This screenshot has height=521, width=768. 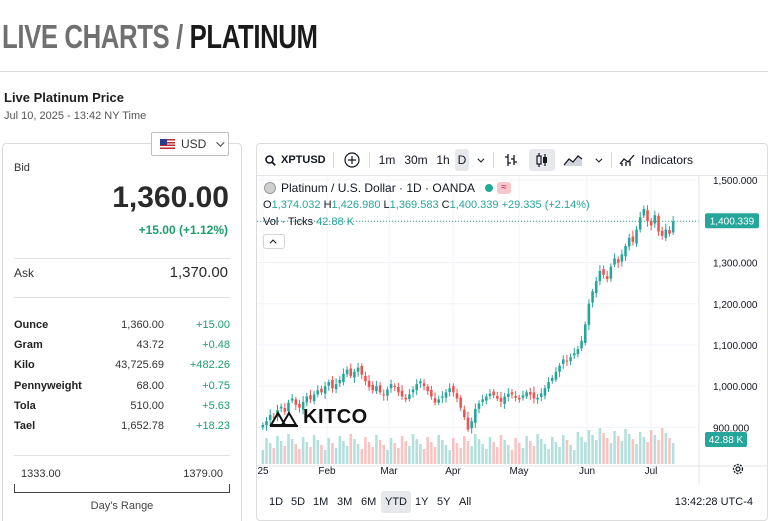 I want to click on kitco-wordmark: KITCO, so click(x=335, y=417).